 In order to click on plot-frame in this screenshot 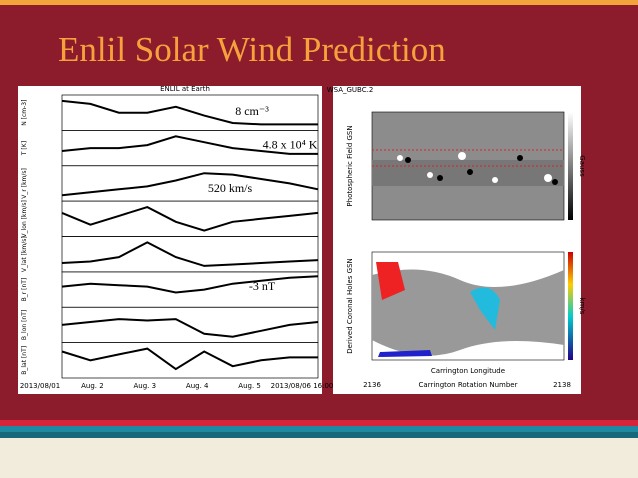, I will do `click(190, 360)`.